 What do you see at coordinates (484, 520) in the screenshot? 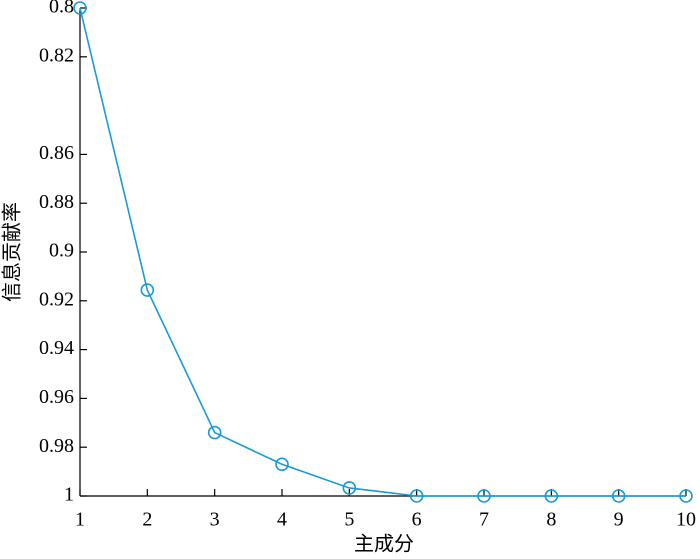
I see `x-tick-label: 7` at bounding box center [484, 520].